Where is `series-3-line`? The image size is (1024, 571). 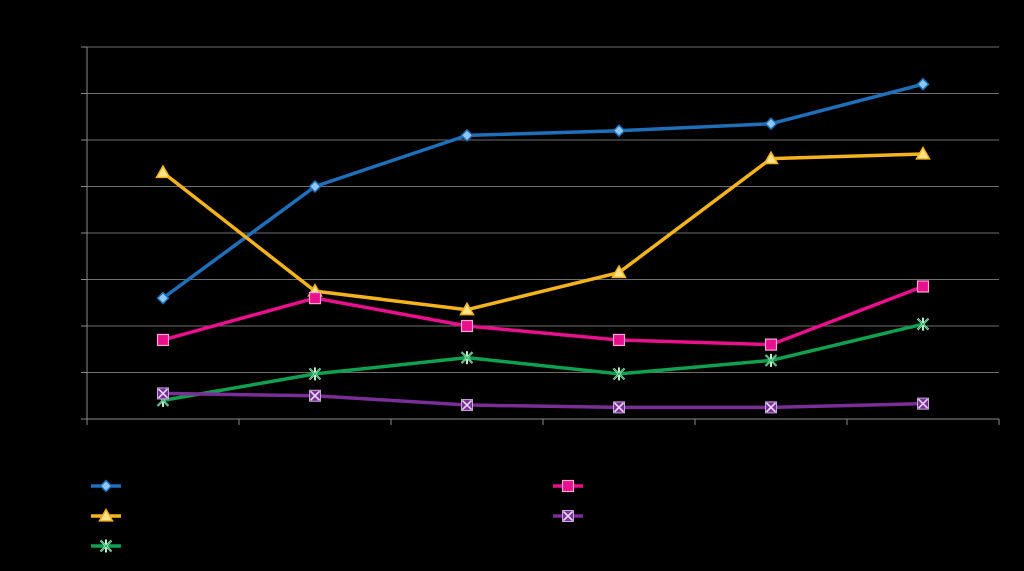
series-3-line is located at coordinates (543, 362).